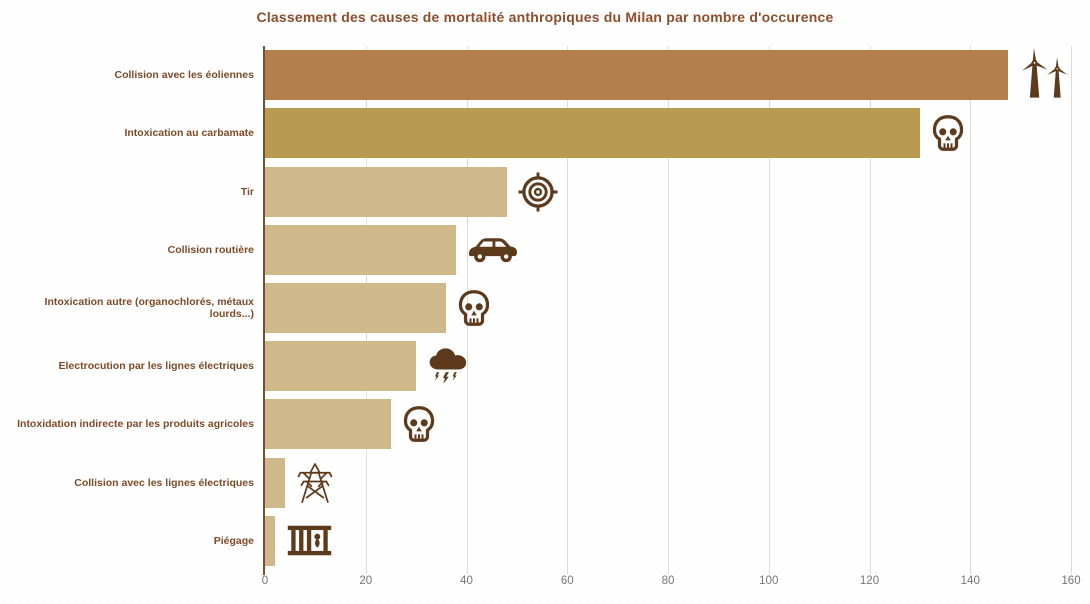  I want to click on category-label: Tir, so click(247, 191).